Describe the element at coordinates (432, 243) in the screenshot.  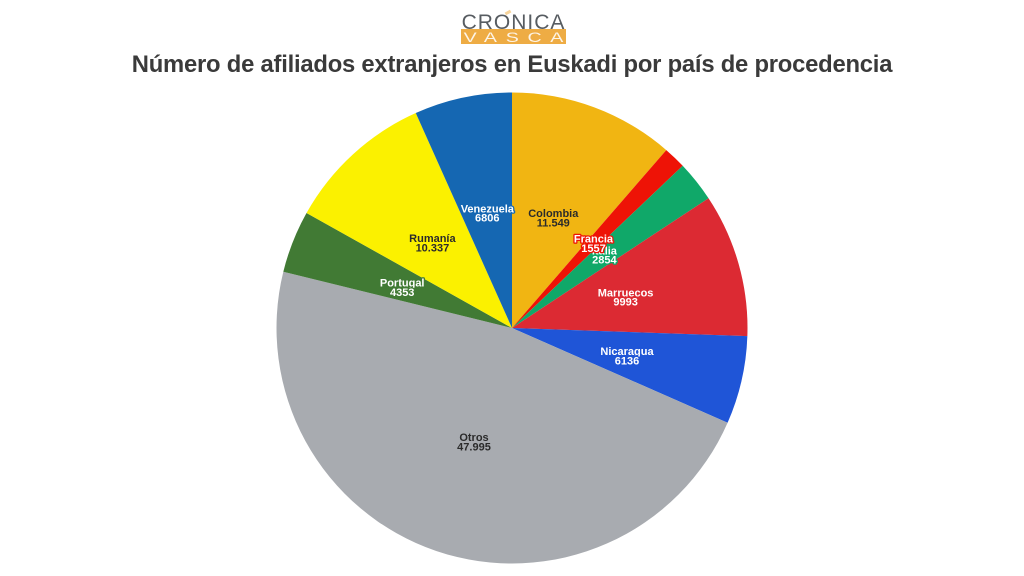
I see `svg-text:Rumanía10.337: Rumanía 10.337` at that location.